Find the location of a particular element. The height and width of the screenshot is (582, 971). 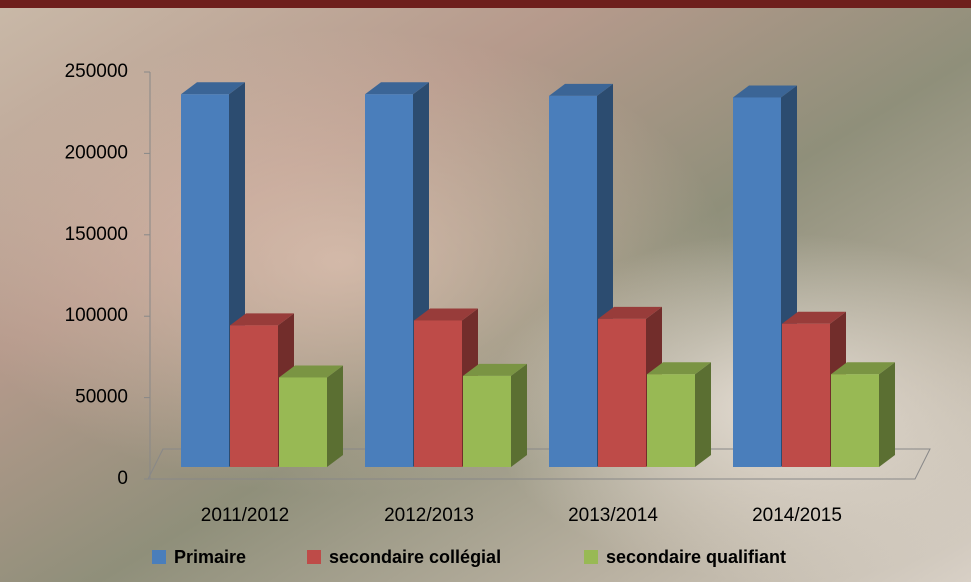

legend-label: secondaire collégial is located at coordinates (415, 557).